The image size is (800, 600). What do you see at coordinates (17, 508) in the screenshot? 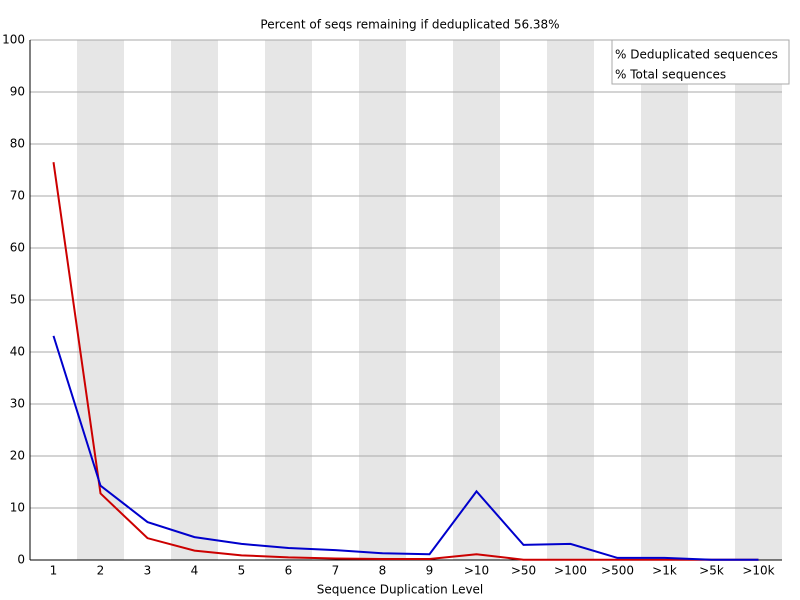
I see `y-tick-label: 10` at bounding box center [17, 508].